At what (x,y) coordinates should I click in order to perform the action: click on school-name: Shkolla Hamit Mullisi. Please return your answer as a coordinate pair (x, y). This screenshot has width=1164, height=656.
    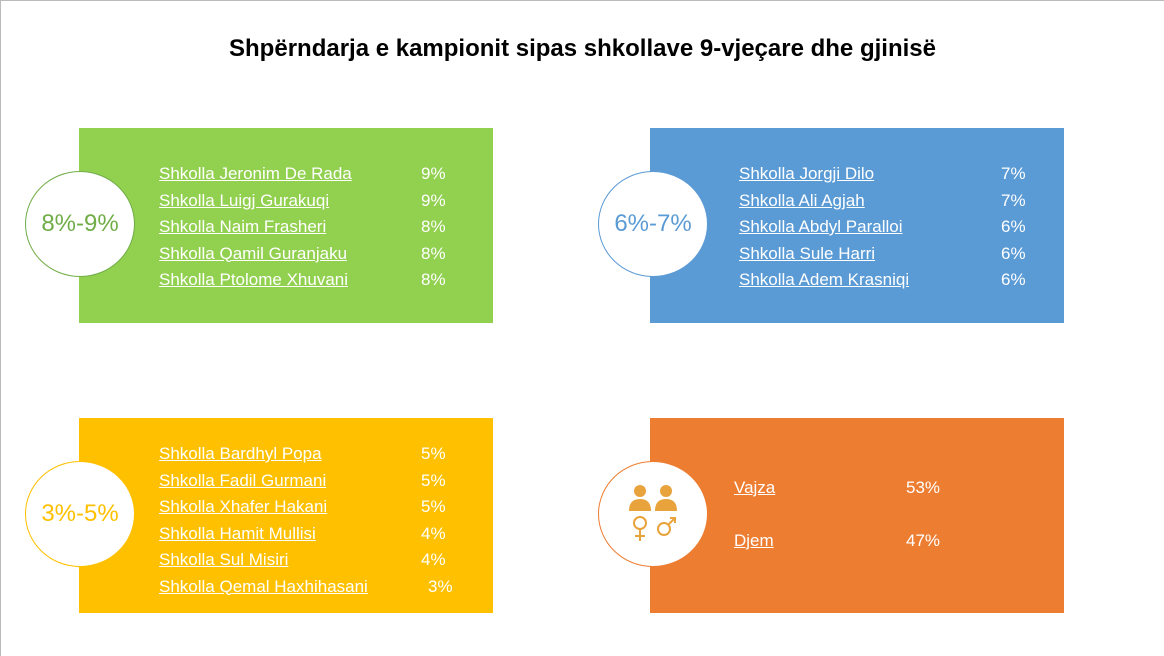
    Looking at the image, I should click on (237, 533).